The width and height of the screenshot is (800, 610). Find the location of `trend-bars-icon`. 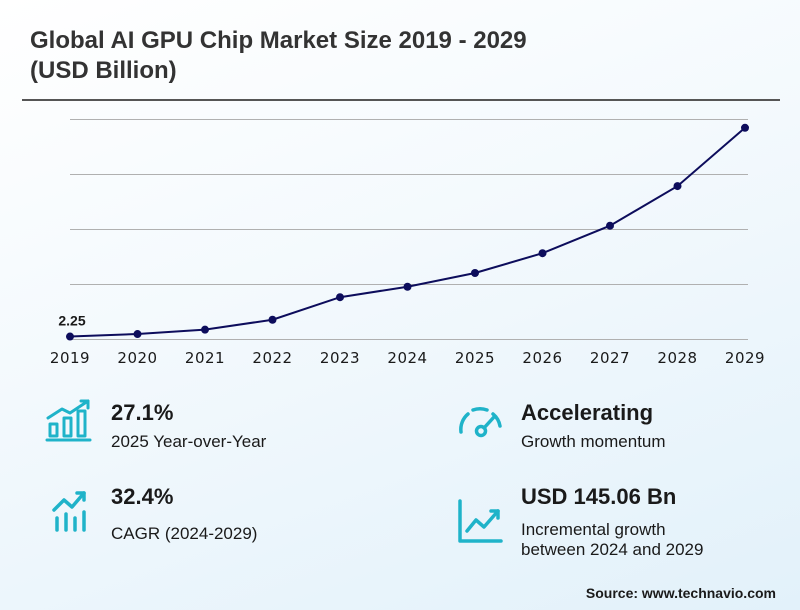

trend-bars-icon is located at coordinates (69, 511).